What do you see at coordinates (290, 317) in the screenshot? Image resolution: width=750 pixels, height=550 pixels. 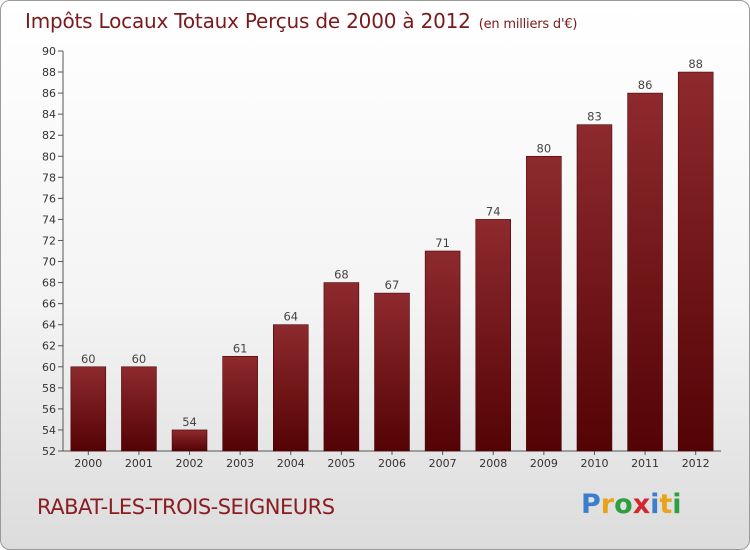 I see `data-label: 64` at bounding box center [290, 317].